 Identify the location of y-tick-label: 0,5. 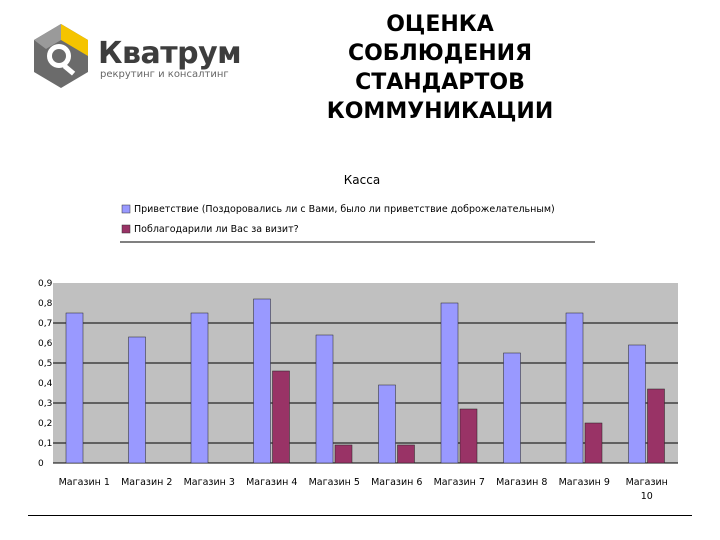
(45, 364).